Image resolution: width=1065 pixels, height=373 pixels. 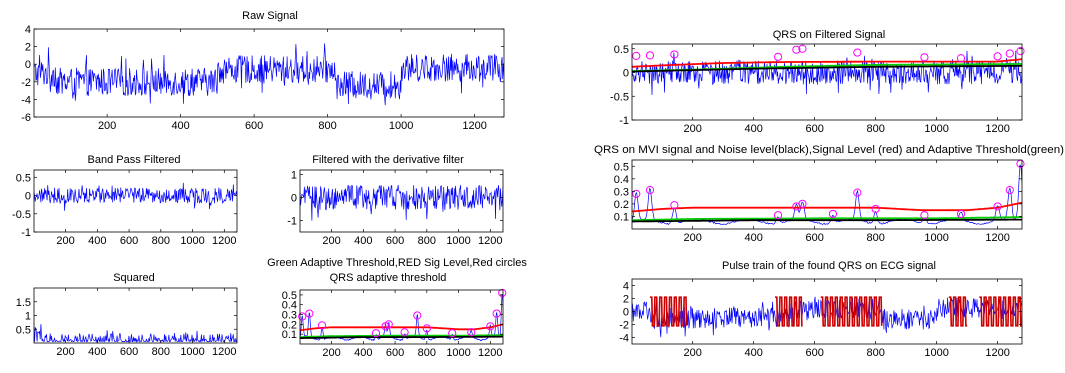 What do you see at coordinates (829, 35) in the screenshot?
I see `qrs-filtered-title: QRS on Filtered Signal` at bounding box center [829, 35].